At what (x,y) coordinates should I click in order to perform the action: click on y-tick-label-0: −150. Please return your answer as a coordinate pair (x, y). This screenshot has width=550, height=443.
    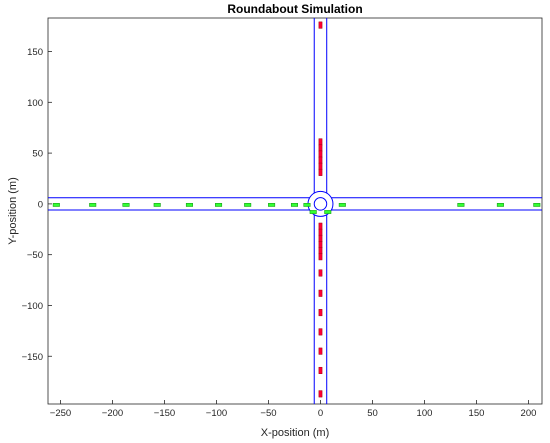
    Looking at the image, I should click on (32, 357).